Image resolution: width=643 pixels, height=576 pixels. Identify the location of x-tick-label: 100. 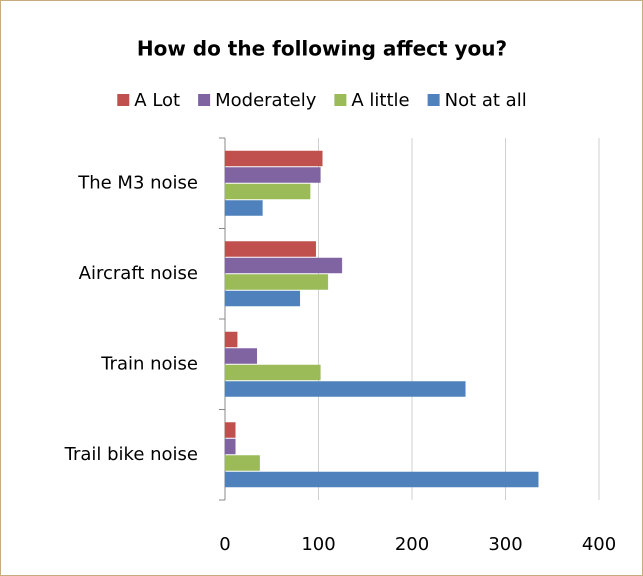
(318, 544).